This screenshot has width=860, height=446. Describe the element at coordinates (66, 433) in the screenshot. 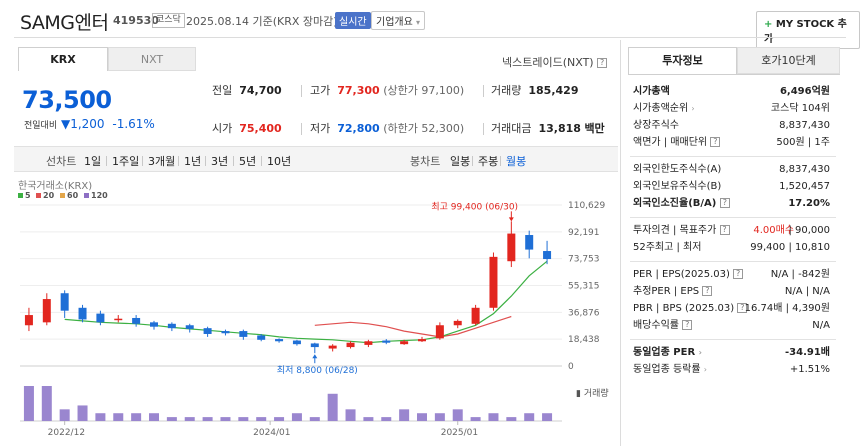

I see `x-tick-label: 2022/12` at that location.